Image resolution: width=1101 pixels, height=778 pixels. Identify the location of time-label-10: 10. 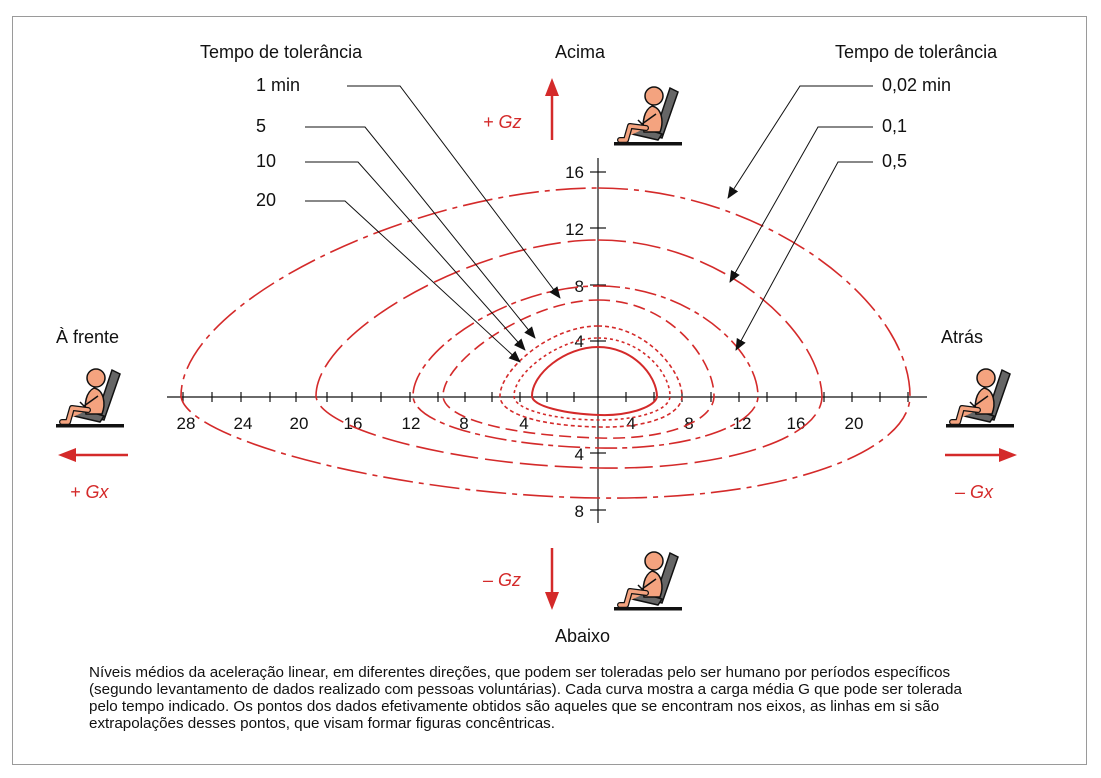
(266, 161).